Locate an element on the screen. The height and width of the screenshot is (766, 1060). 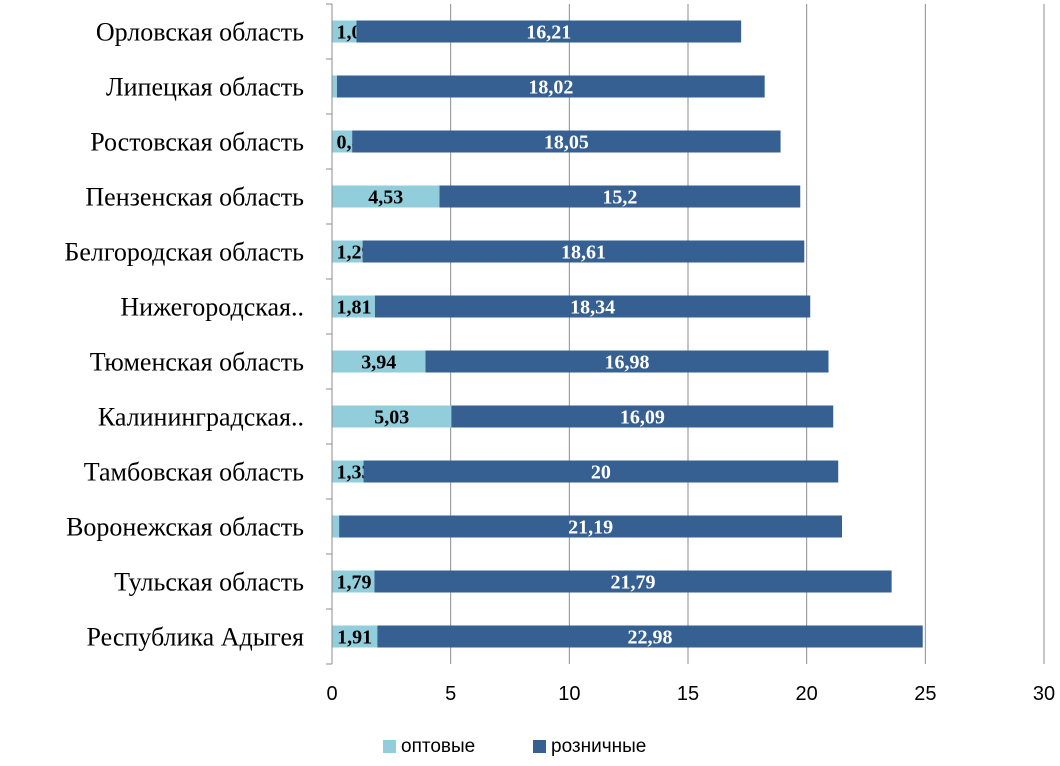
legend-label-wholesale: оптовые is located at coordinates (438, 746).